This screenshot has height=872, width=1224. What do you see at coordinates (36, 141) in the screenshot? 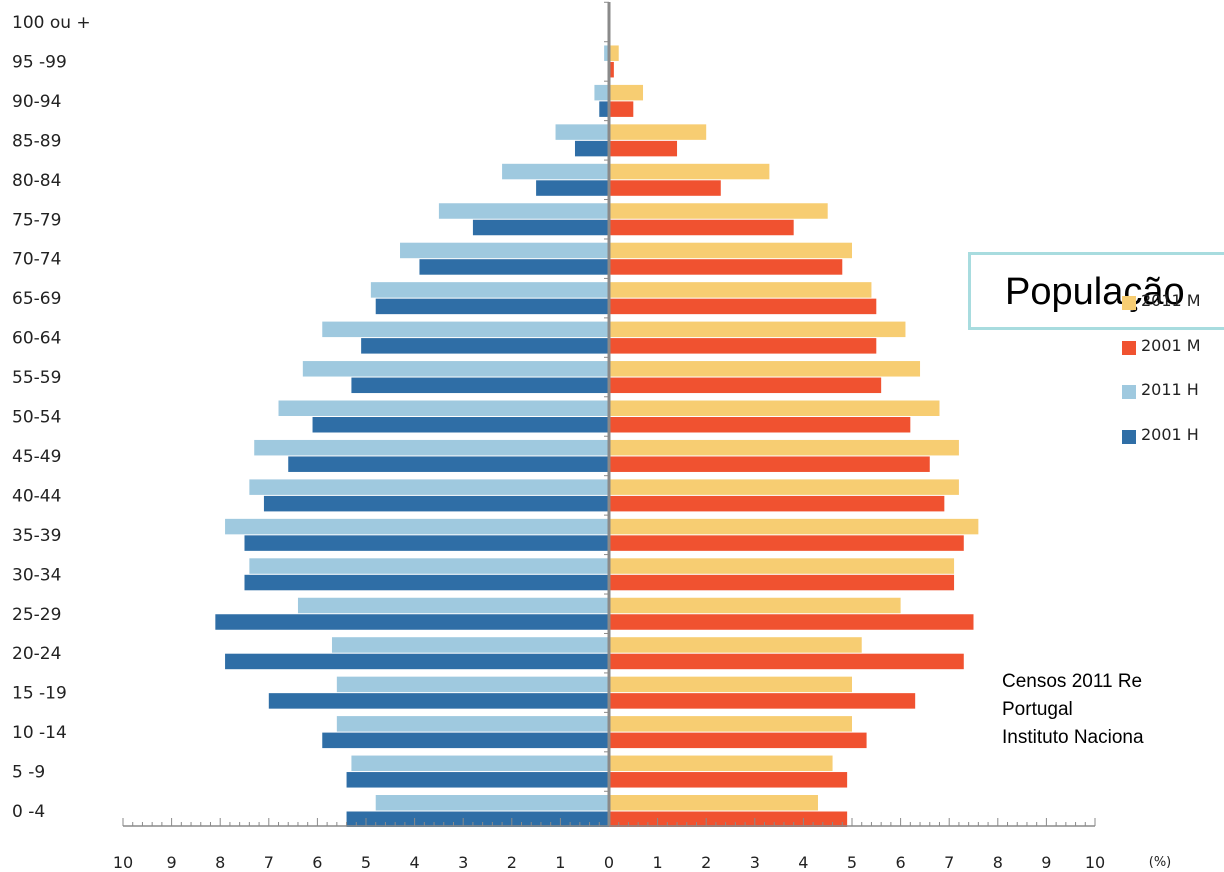
I see `category-label: 85-89` at bounding box center [36, 141].